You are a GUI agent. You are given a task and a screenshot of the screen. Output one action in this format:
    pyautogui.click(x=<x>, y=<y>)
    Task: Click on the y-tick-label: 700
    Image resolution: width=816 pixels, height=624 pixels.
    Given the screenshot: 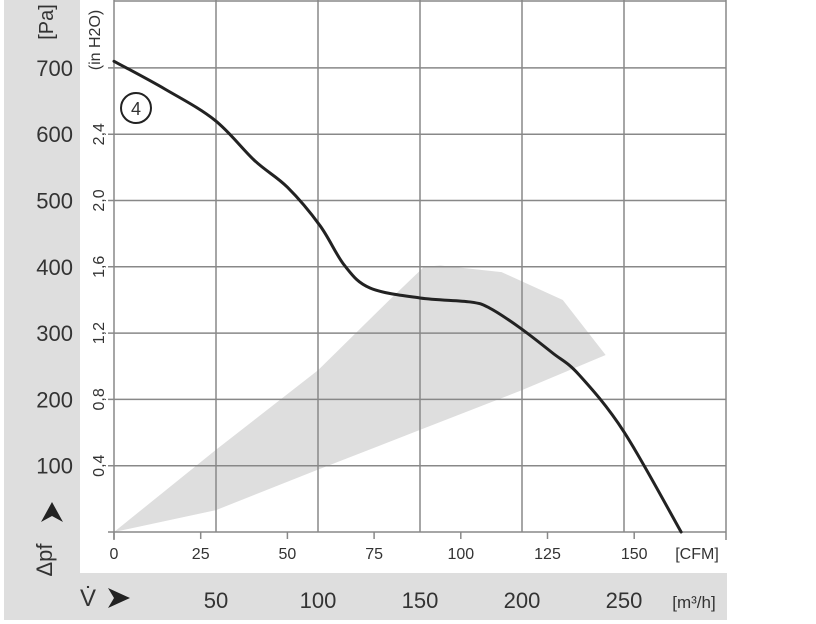 What is the action you would take?
    pyautogui.click(x=54, y=68)
    